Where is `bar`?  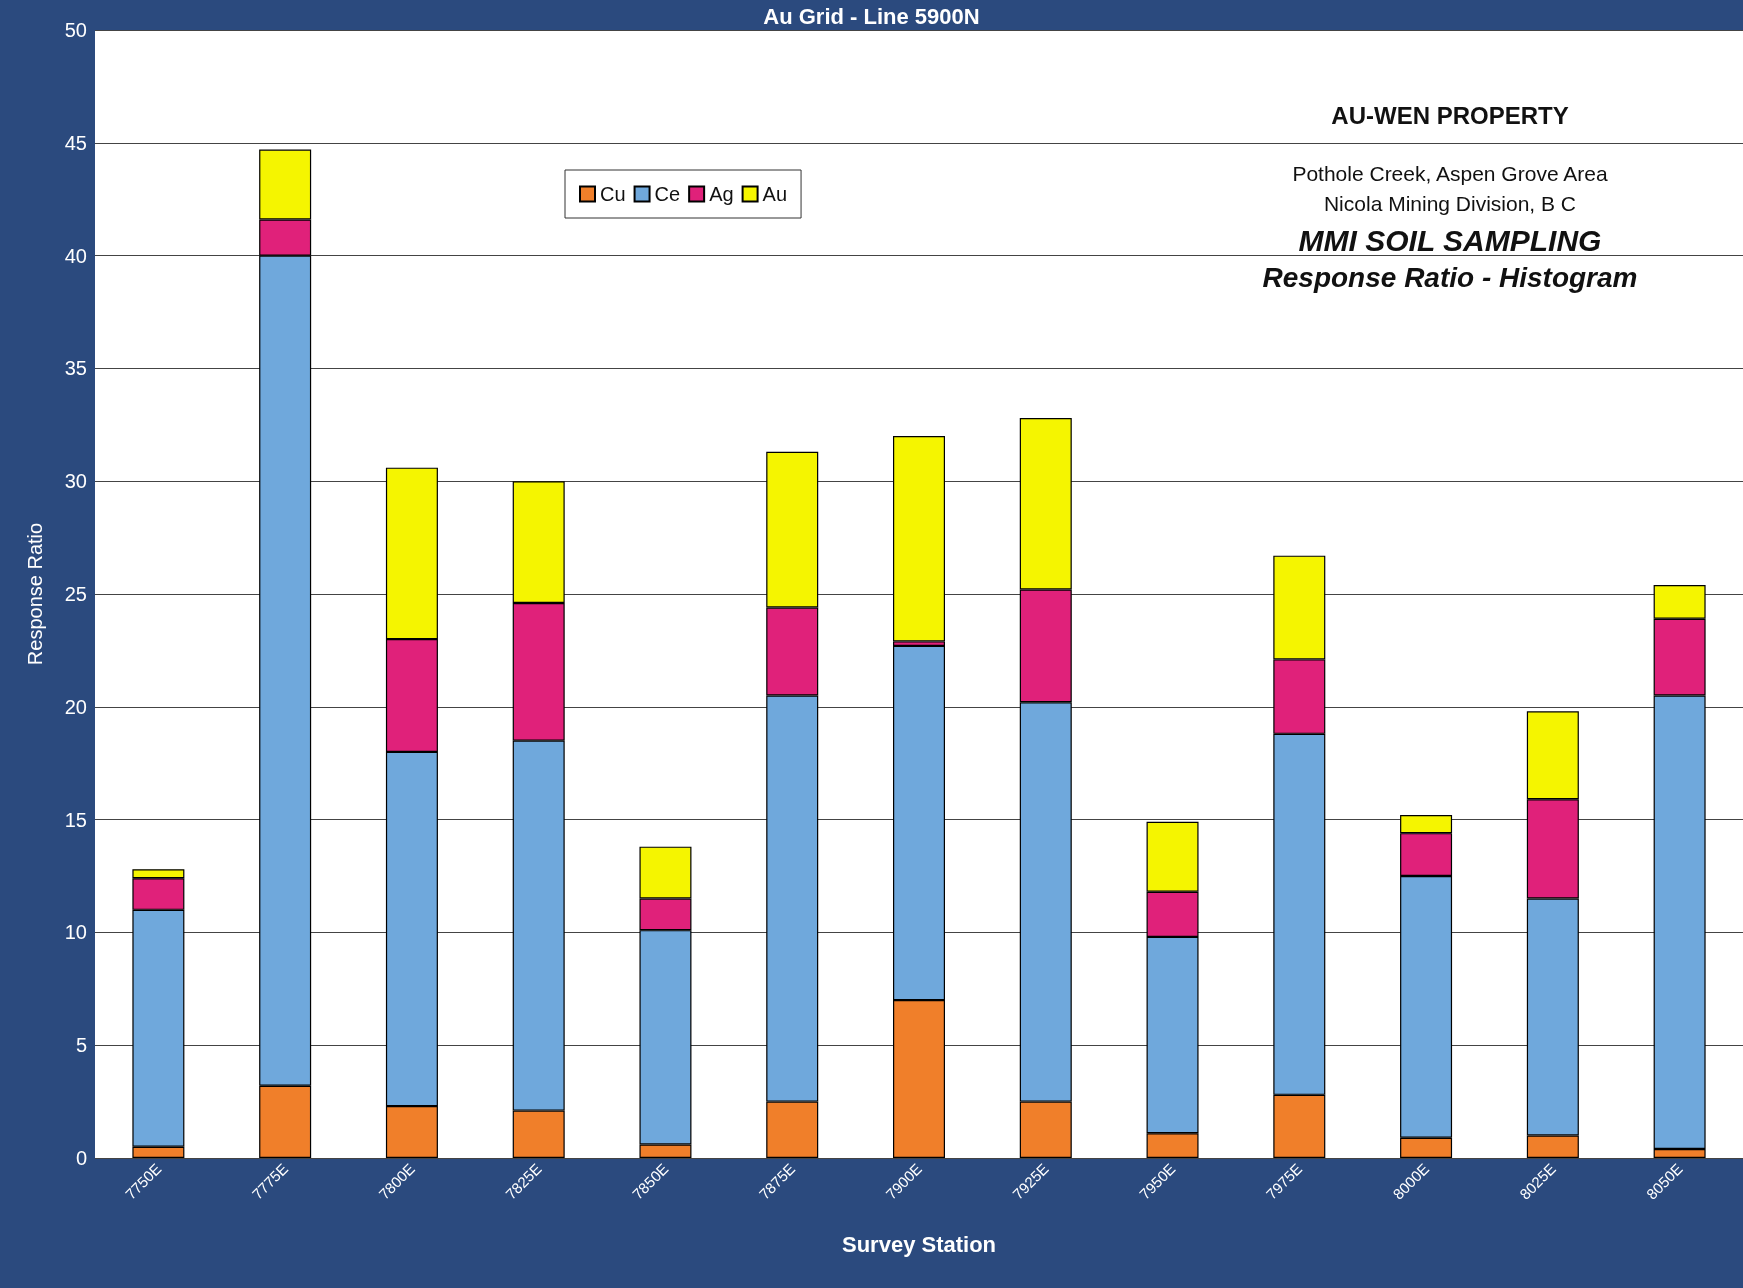
bar is located at coordinates (919, 539).